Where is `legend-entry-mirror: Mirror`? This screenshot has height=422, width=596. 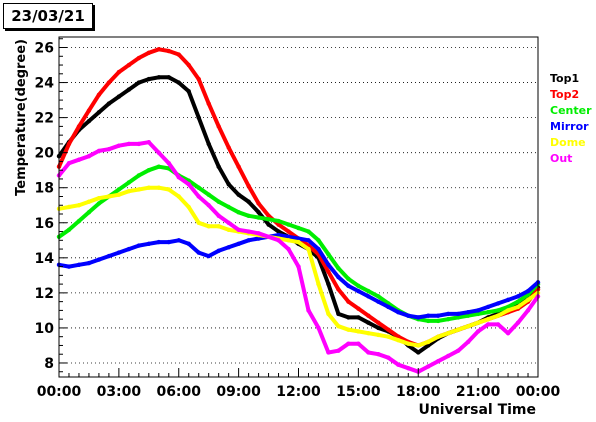
legend-entry-mirror: Mirror is located at coordinates (569, 126).